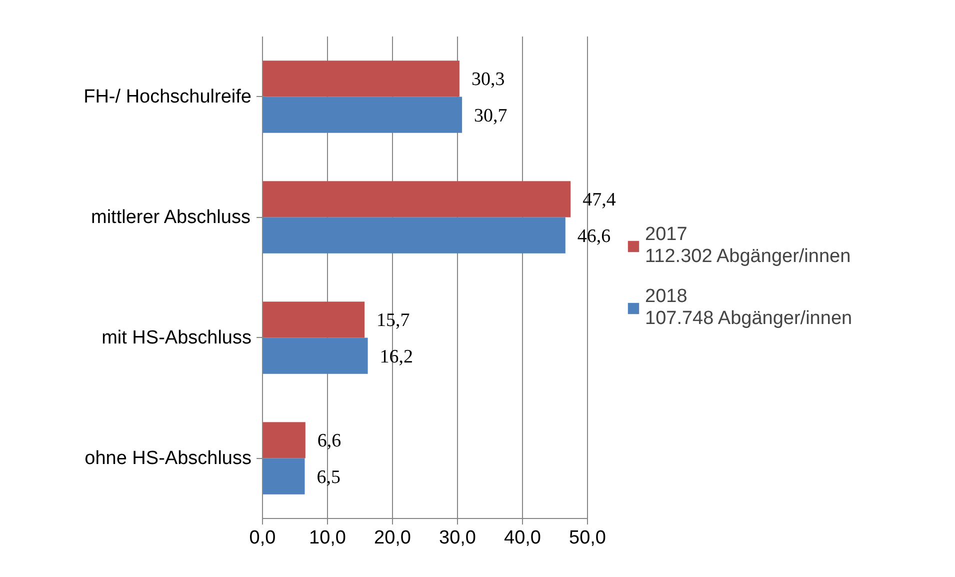  I want to click on data-label: 15,7, so click(393, 321).